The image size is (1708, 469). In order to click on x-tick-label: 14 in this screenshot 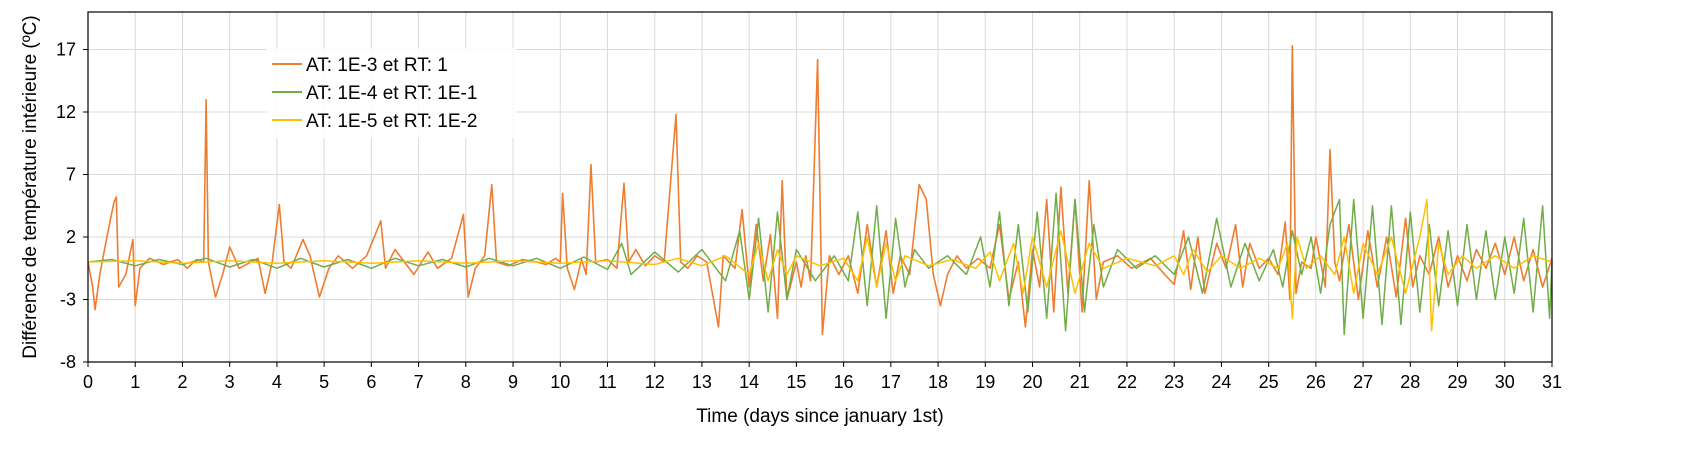, I will do `click(749, 382)`.